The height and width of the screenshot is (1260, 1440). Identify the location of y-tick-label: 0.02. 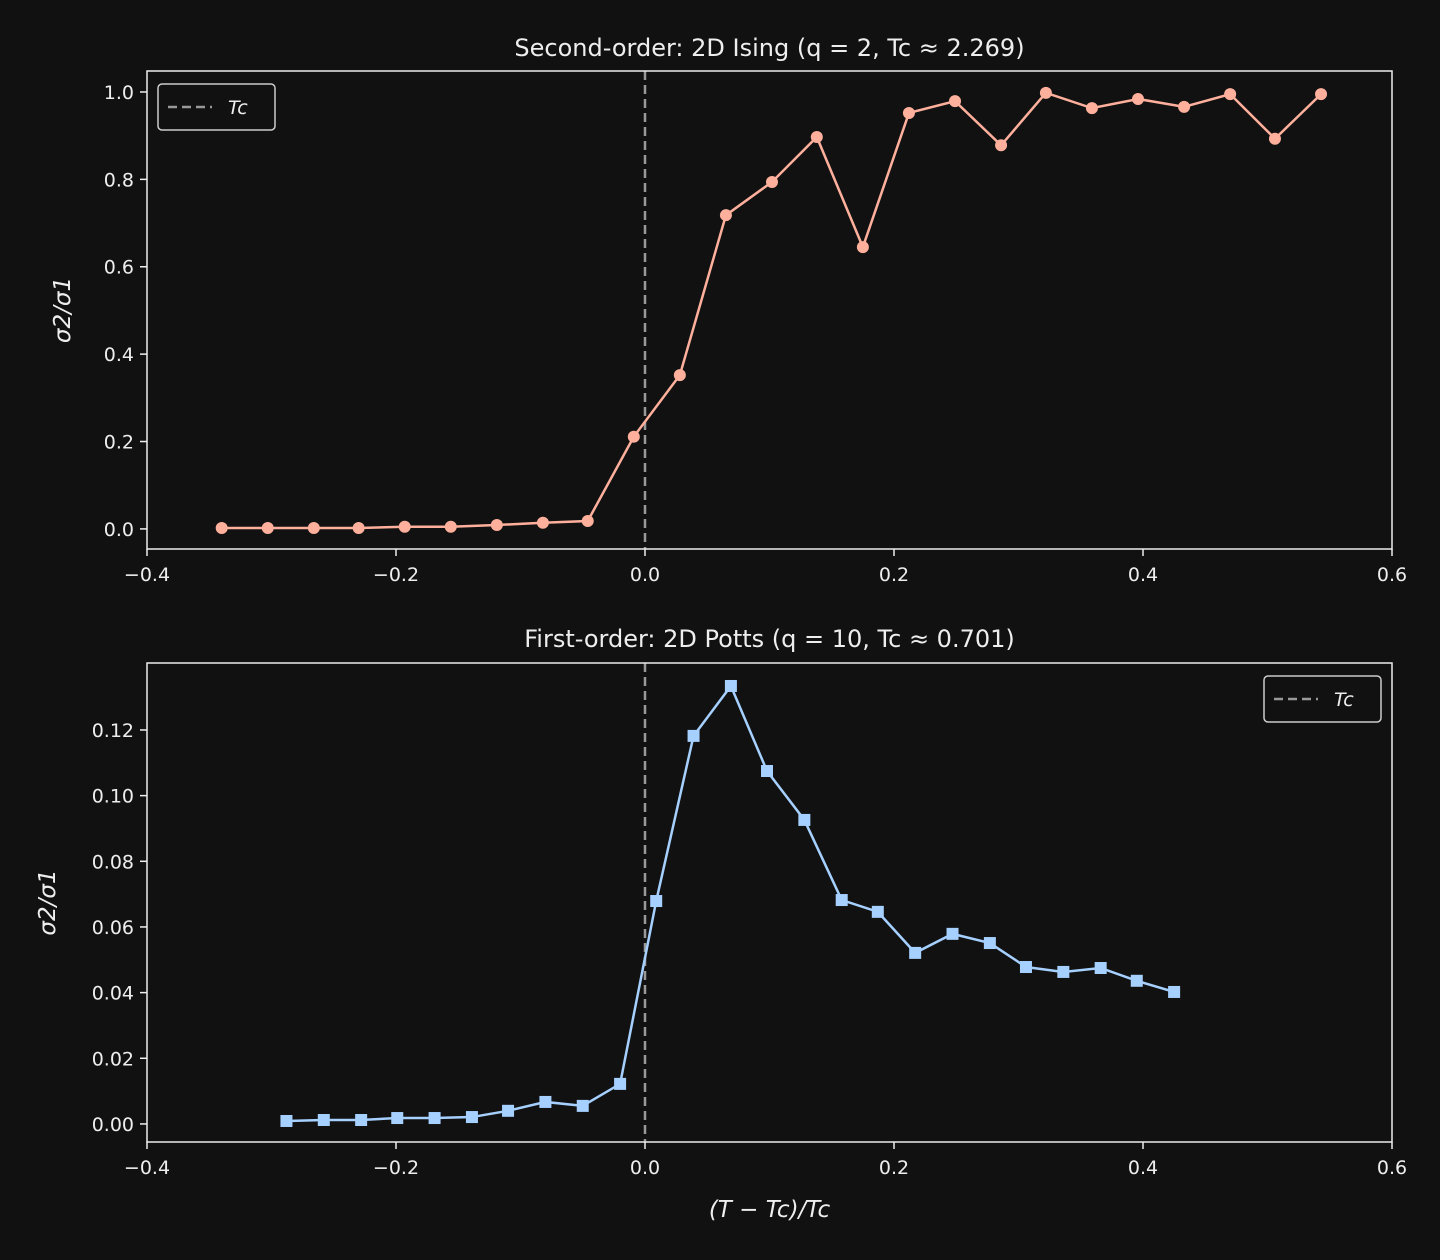
(113, 1059).